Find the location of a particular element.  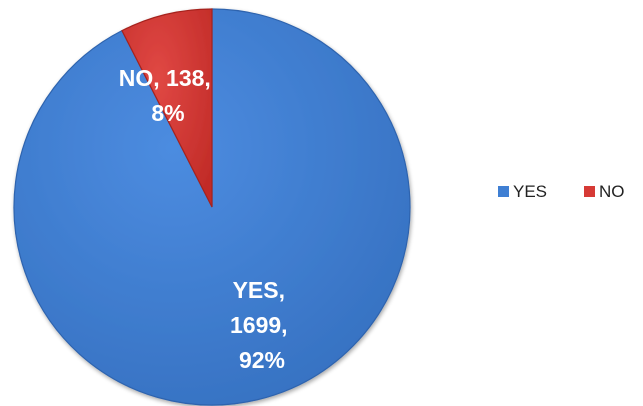

data-label-yes: YES, 1699, 92% is located at coordinates (262, 325).